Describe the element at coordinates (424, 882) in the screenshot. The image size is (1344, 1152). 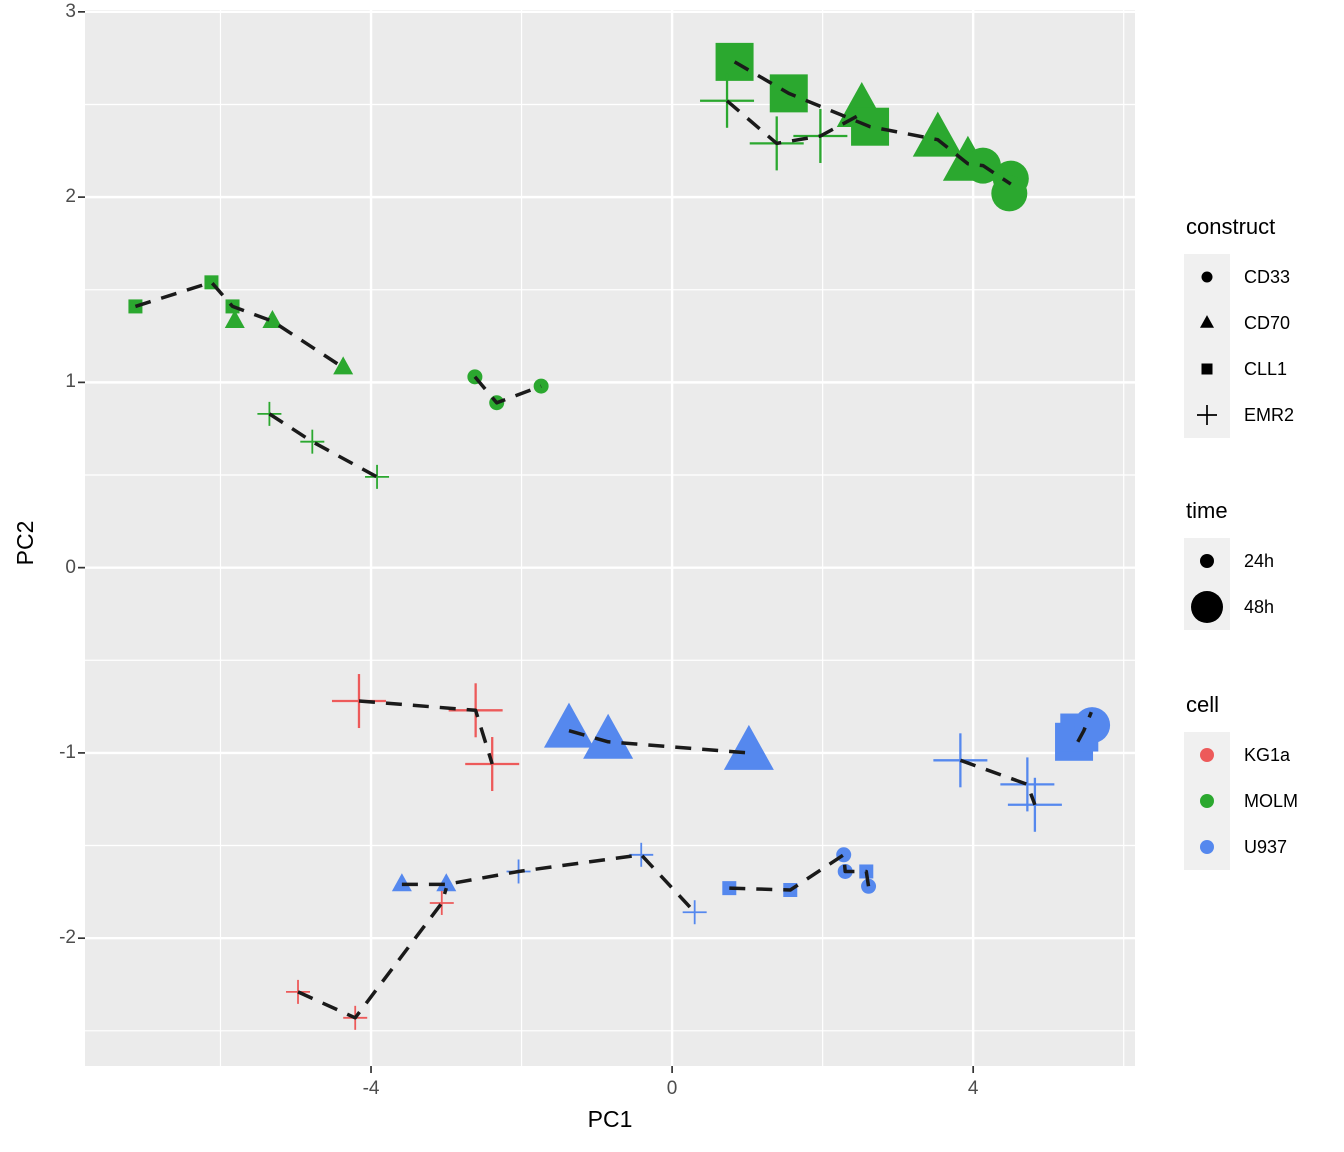
I see `series-U937-24h-CD70` at that location.